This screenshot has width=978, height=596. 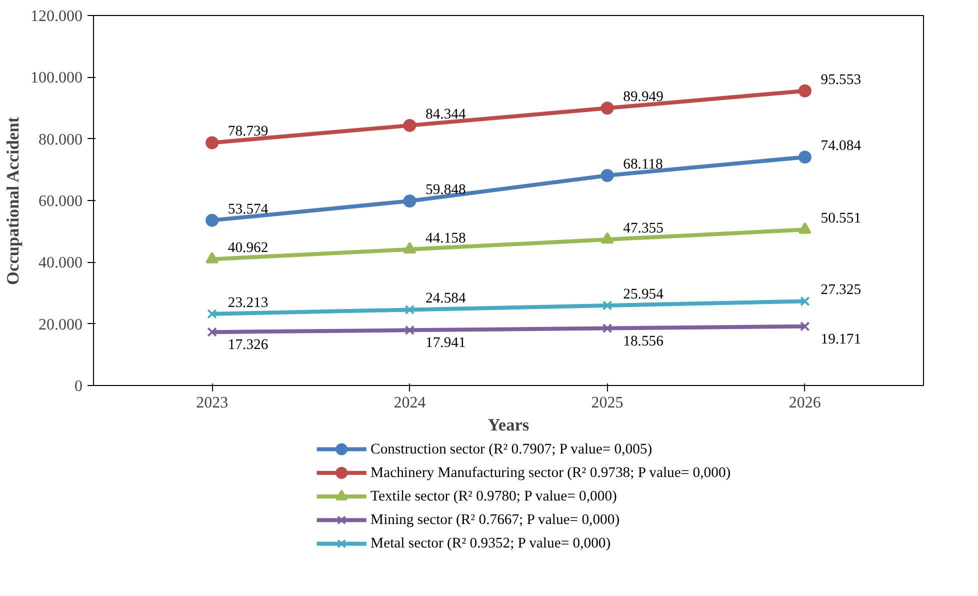 I want to click on y-tick-label: 120.000, so click(x=56, y=16).